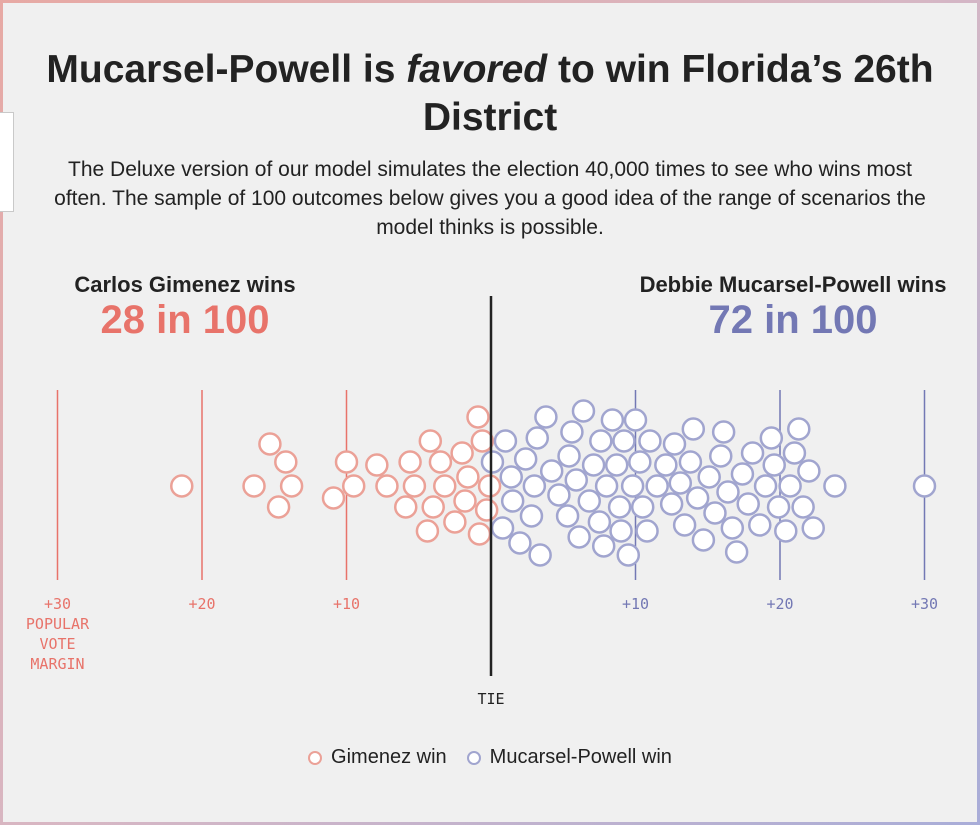 Image resolution: width=980 pixels, height=825 pixels. Describe the element at coordinates (7, 162) in the screenshot. I see `side-tab` at that location.